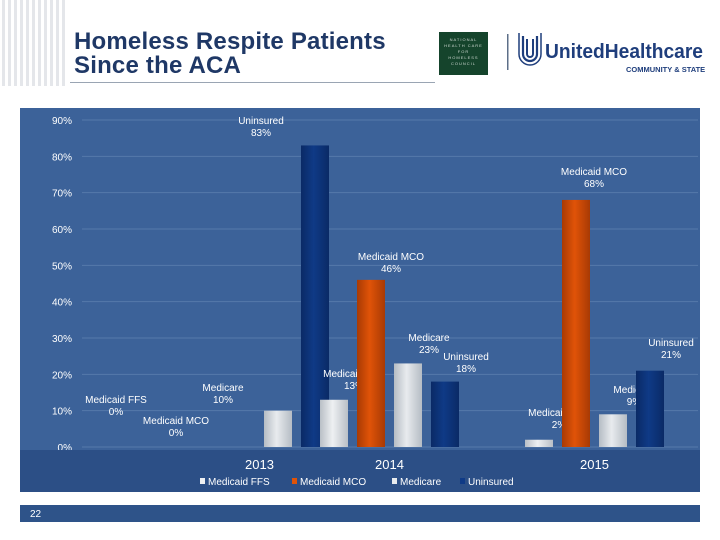  I want to click on unitedhealthcare-logo: UnitedHealthcare COMMUNITY & STATE, so click(606, 53).